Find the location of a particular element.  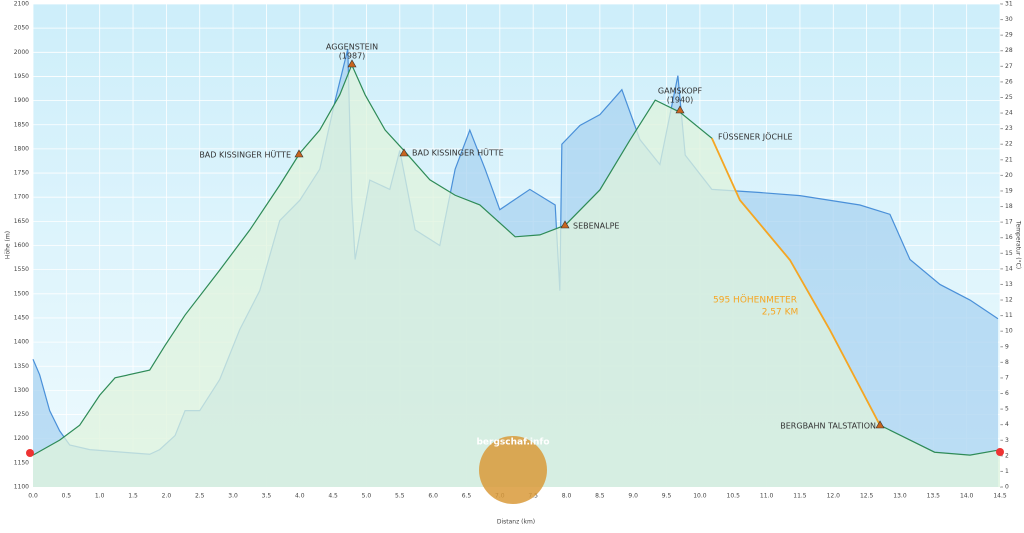

annotation: SEBENALPE is located at coordinates (596, 226).